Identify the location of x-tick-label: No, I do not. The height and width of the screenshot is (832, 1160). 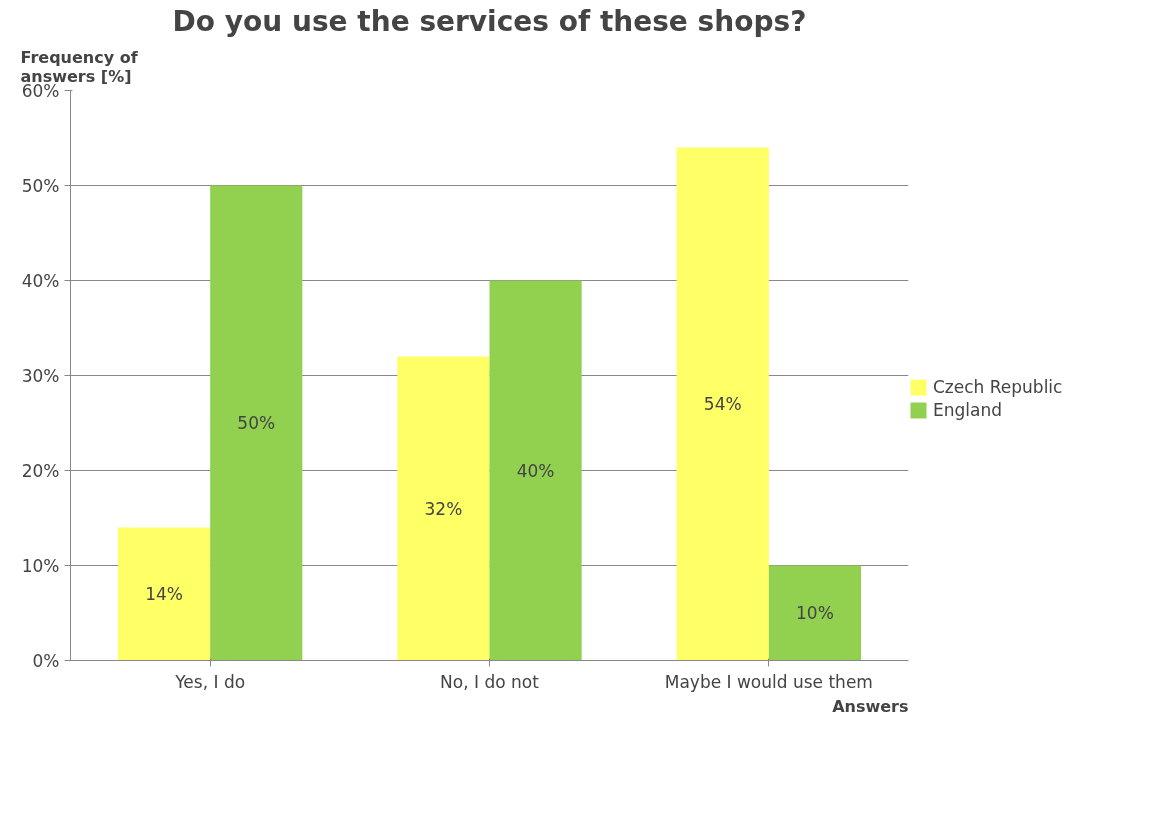
(490, 681).